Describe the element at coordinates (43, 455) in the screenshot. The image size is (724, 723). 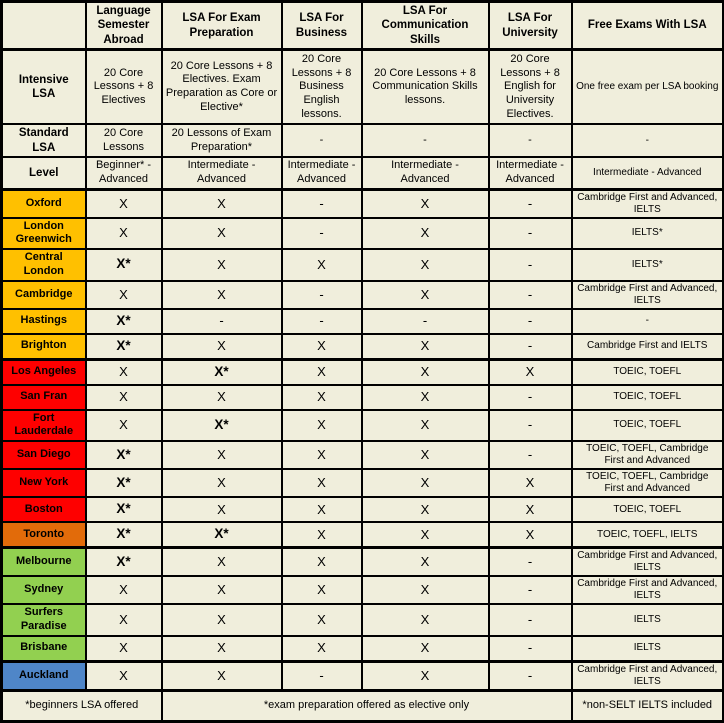
I see `city-row-label: San Diego` at that location.